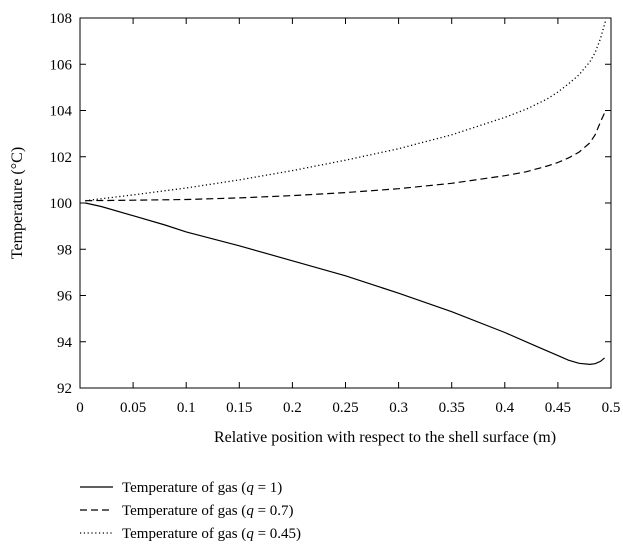 This screenshot has width=623, height=552. Describe the element at coordinates (65, 343) in the screenshot. I see `y-tick-label: 94` at that location.